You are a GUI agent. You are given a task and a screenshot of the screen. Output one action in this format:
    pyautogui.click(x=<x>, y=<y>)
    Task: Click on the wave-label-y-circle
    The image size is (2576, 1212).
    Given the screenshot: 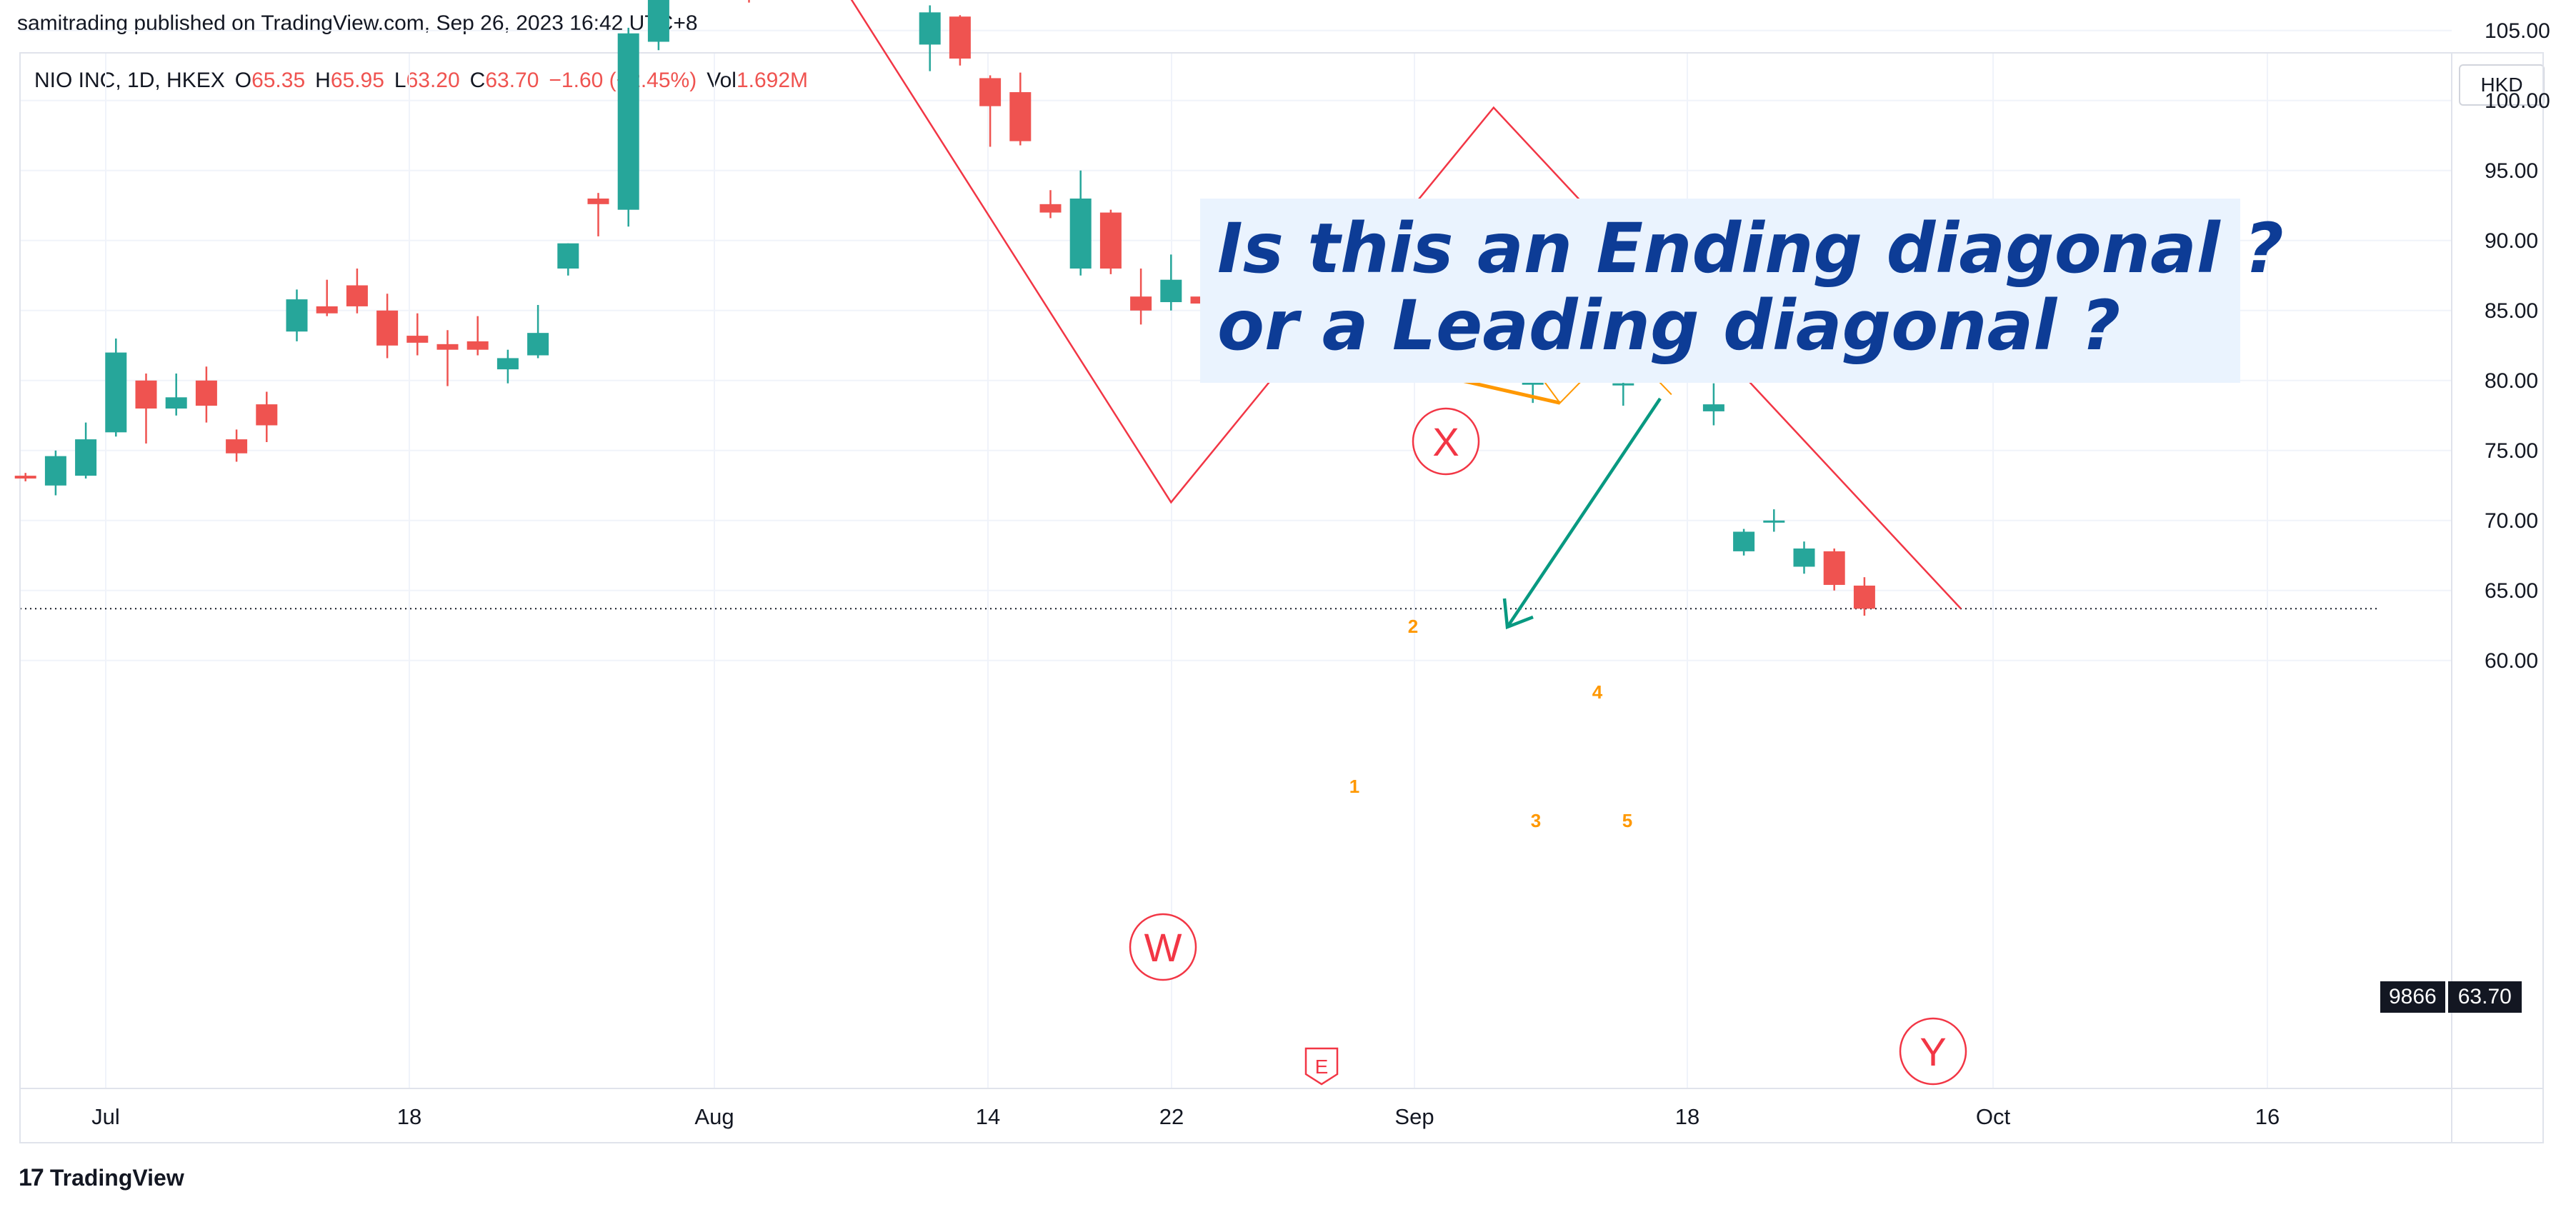 What is the action you would take?
    pyautogui.click(x=1933, y=1051)
    